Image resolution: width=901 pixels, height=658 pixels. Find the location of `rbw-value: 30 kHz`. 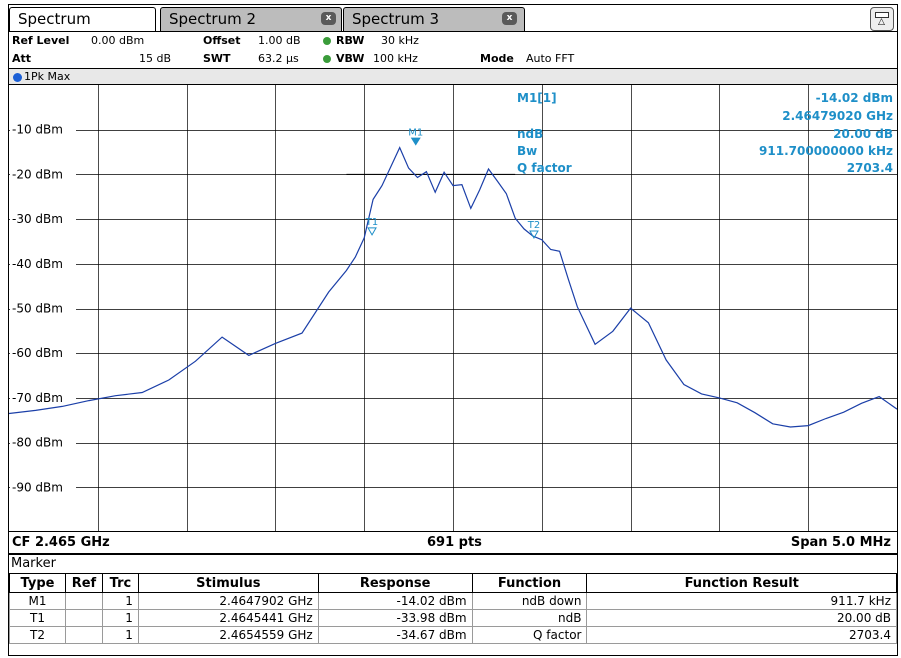

rbw-value: 30 kHz is located at coordinates (400, 40).